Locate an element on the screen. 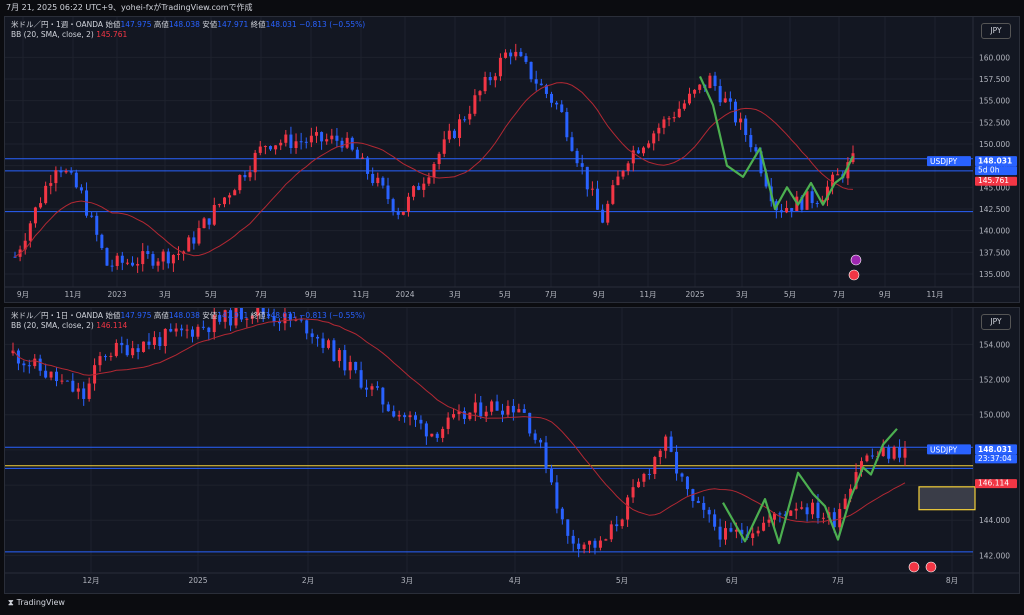 The height and width of the screenshot is (615, 1024). price-tick-label: 155.000 is located at coordinates (994, 101).